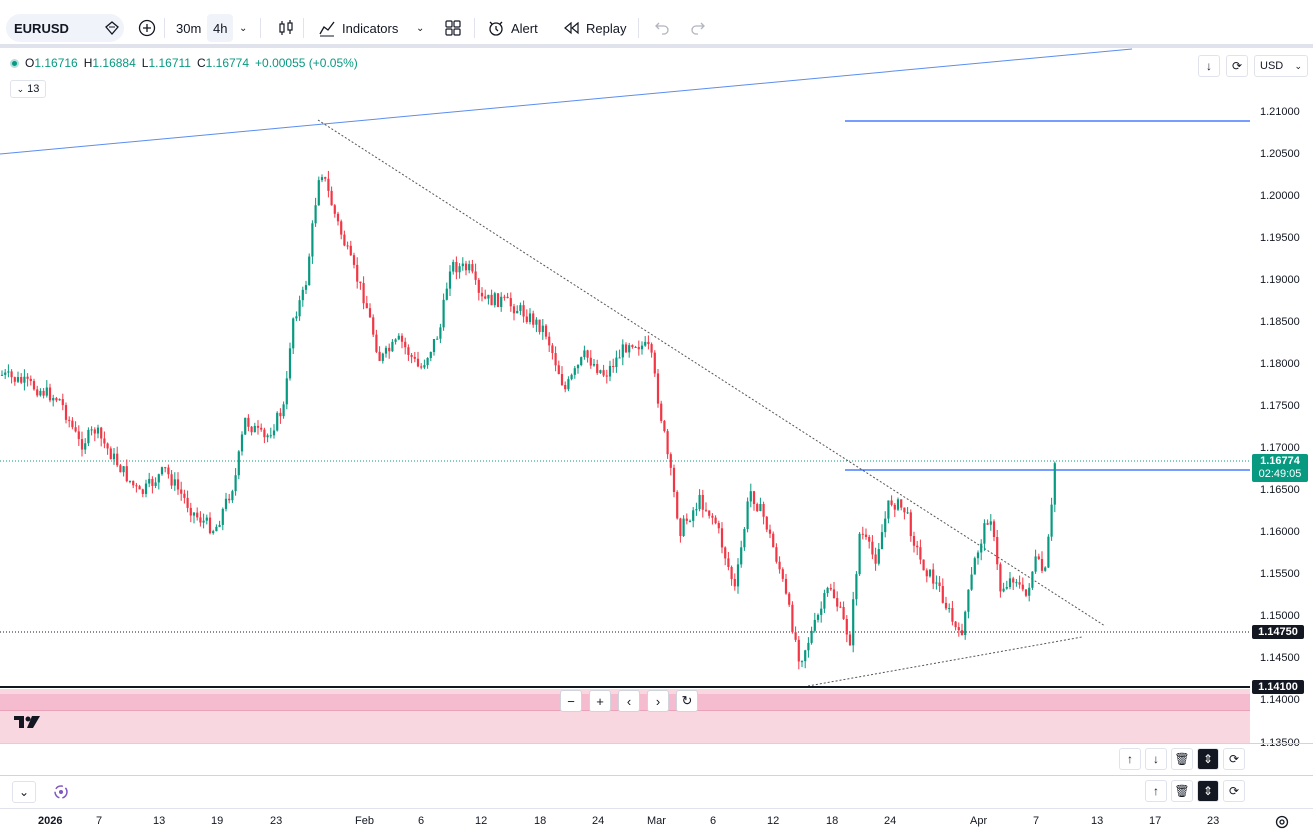 This screenshot has width=1313, height=835. What do you see at coordinates (512, 28) in the screenshot?
I see `alert-button: Alert` at bounding box center [512, 28].